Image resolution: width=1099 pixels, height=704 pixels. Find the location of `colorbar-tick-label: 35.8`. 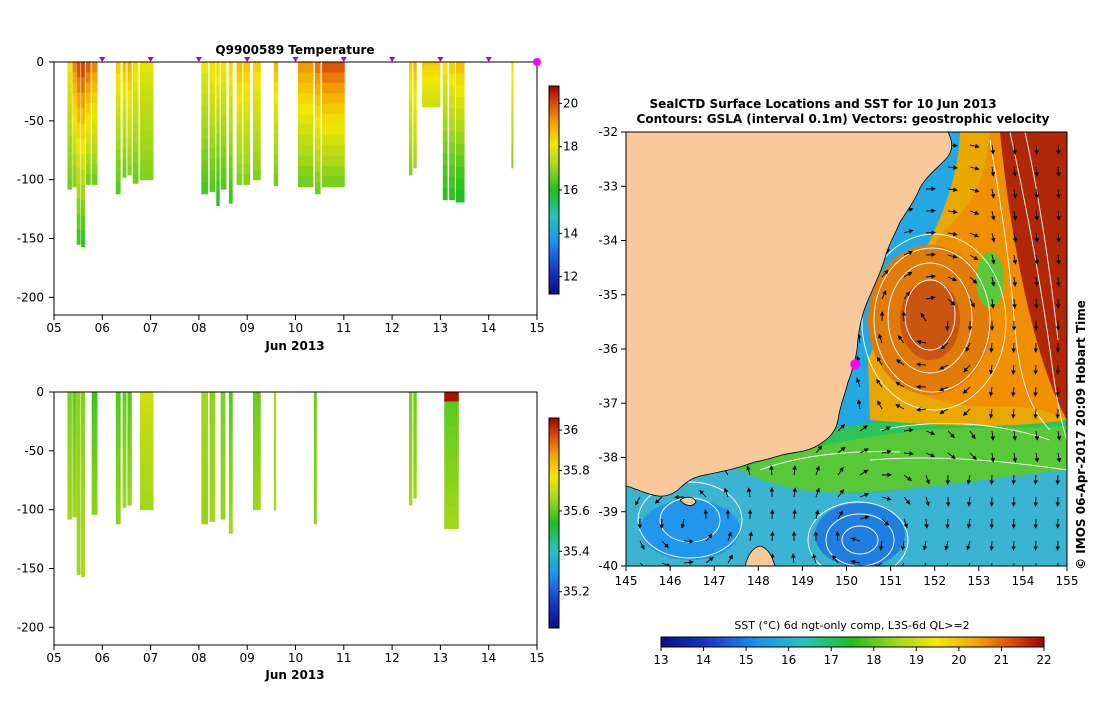

colorbar-tick-label: 35.8 is located at coordinates (576, 471).